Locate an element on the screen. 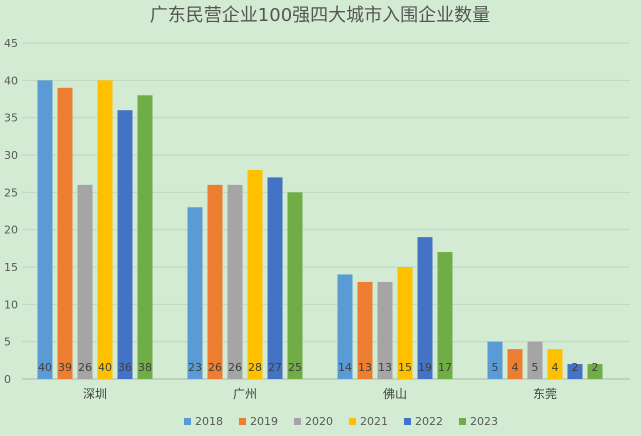 The image size is (641, 436). bar-东莞-2020 is located at coordinates (535, 360).